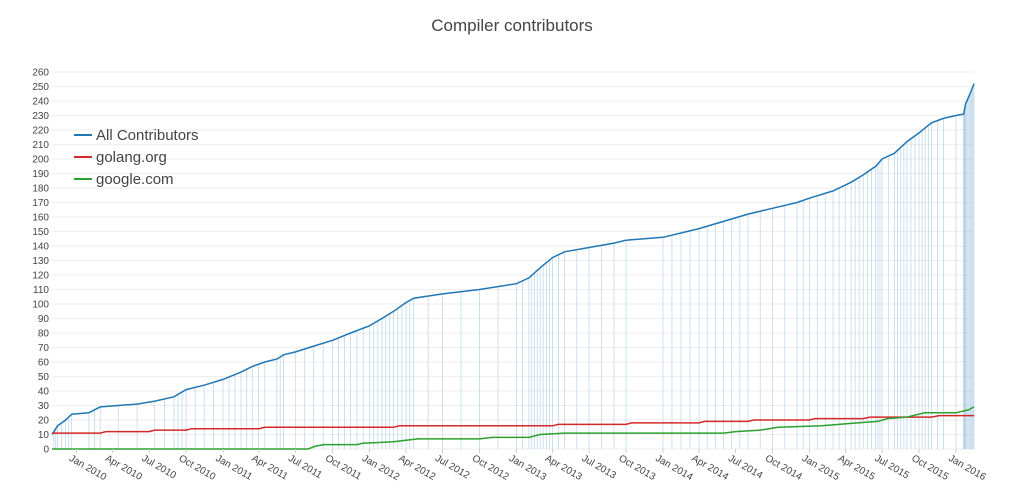 This screenshot has height=499, width=1024. I want to click on legend-item: google.com, so click(124, 179).